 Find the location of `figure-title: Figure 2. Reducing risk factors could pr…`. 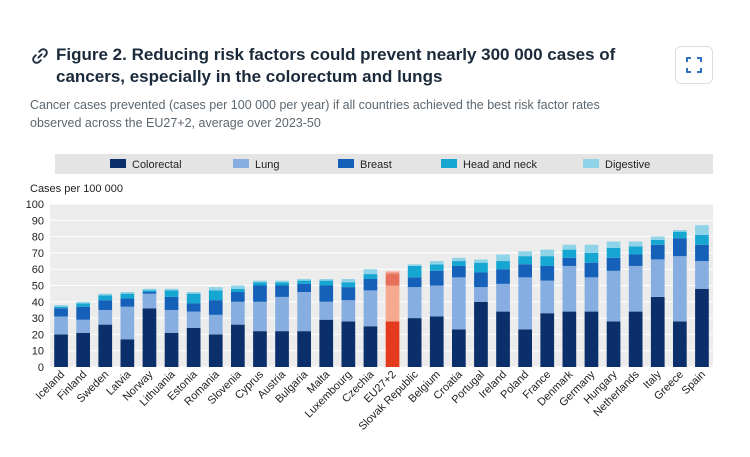

figure-title: Figure 2. Reducing risk factors could pr… is located at coordinates (336, 65).